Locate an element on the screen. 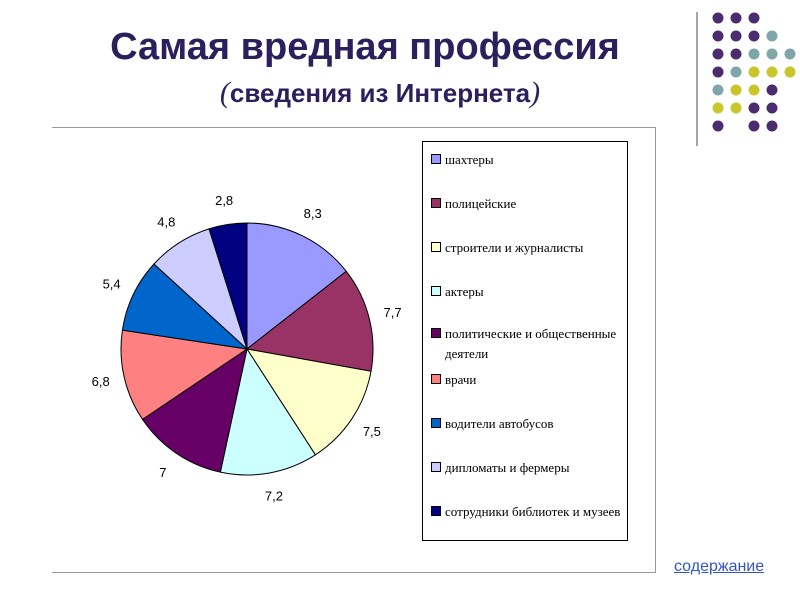 The width and height of the screenshot is (800, 600). pie-slice-value-label: 5,4 is located at coordinates (112, 283).